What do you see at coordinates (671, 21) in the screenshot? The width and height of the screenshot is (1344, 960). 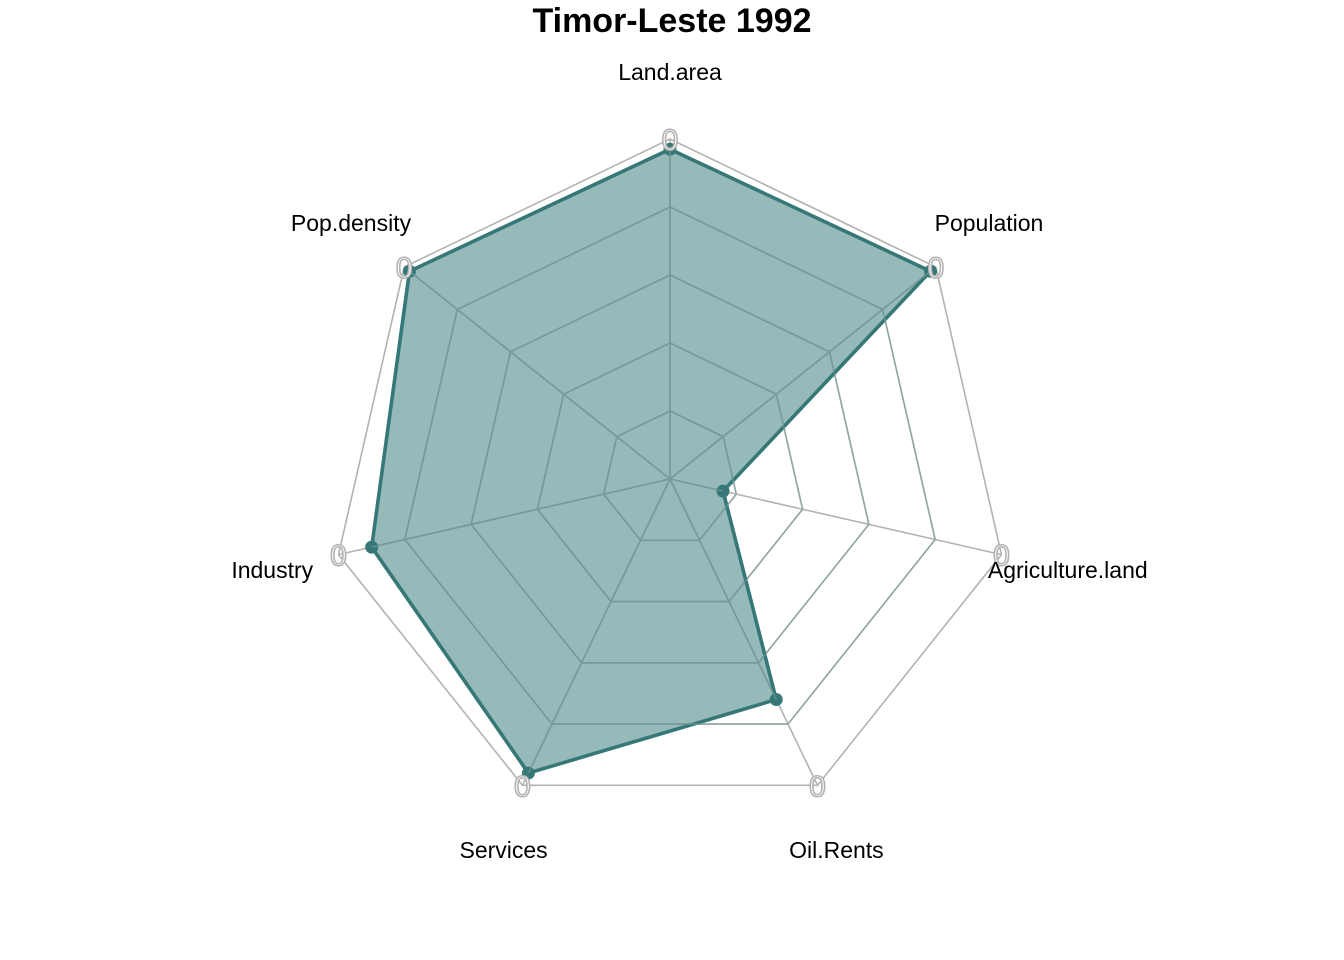 I see `chart-title: Timor-Leste 1992` at bounding box center [671, 21].